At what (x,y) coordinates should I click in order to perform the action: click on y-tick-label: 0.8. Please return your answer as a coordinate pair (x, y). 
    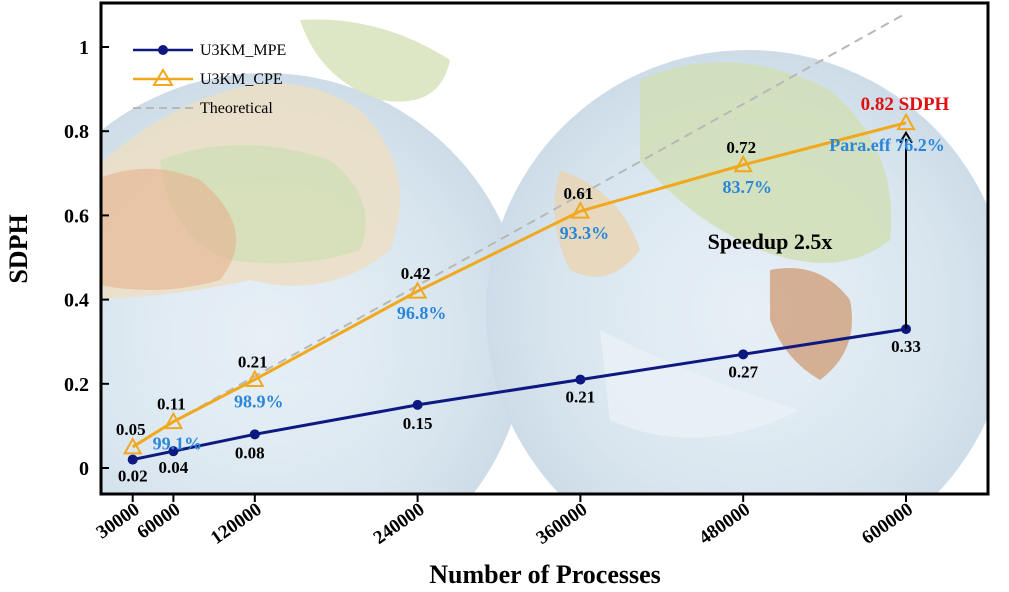
    Looking at the image, I should click on (76, 132).